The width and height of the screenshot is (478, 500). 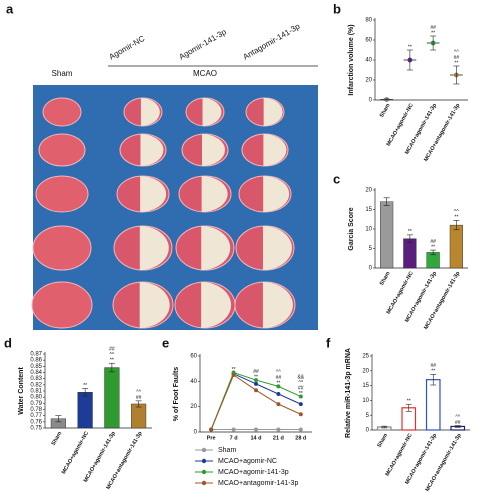 What do you see at coordinates (36, 373) in the screenshot?
I see `y-tick-label: 0.84` at bounding box center [36, 373].